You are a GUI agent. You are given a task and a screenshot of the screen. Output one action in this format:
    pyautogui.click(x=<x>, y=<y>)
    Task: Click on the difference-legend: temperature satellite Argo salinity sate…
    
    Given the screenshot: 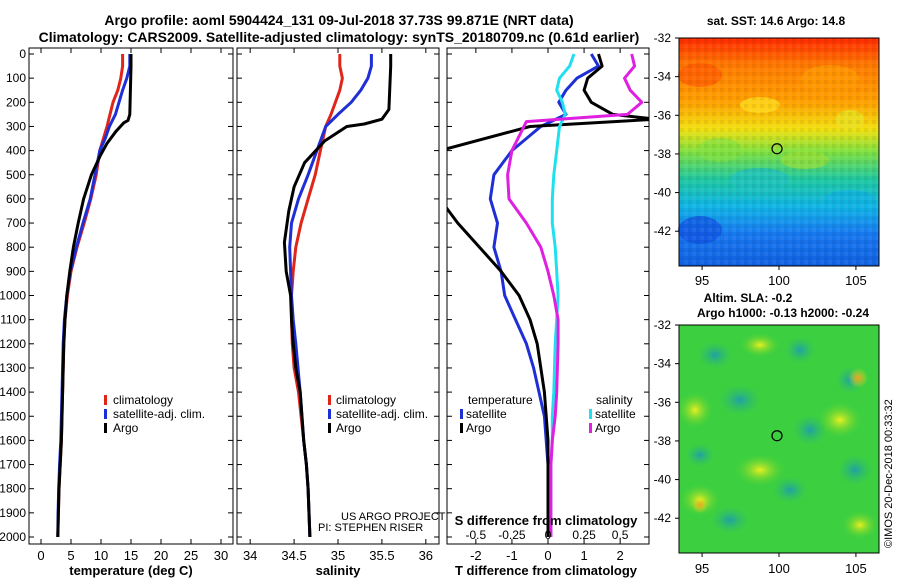 What is the action you would take?
    pyautogui.click(x=548, y=414)
    